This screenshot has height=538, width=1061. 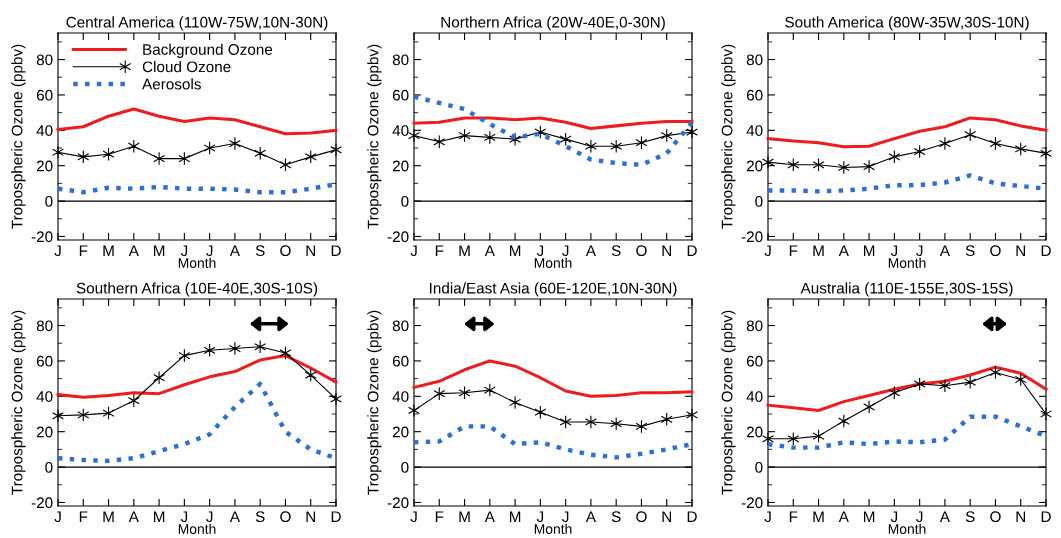 I want to click on y-tick-label: 0, so click(x=405, y=201).